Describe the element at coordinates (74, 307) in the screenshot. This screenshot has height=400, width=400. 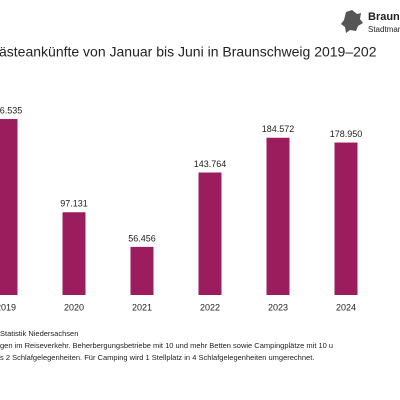
I see `x-tick-label: 2020` at that location.